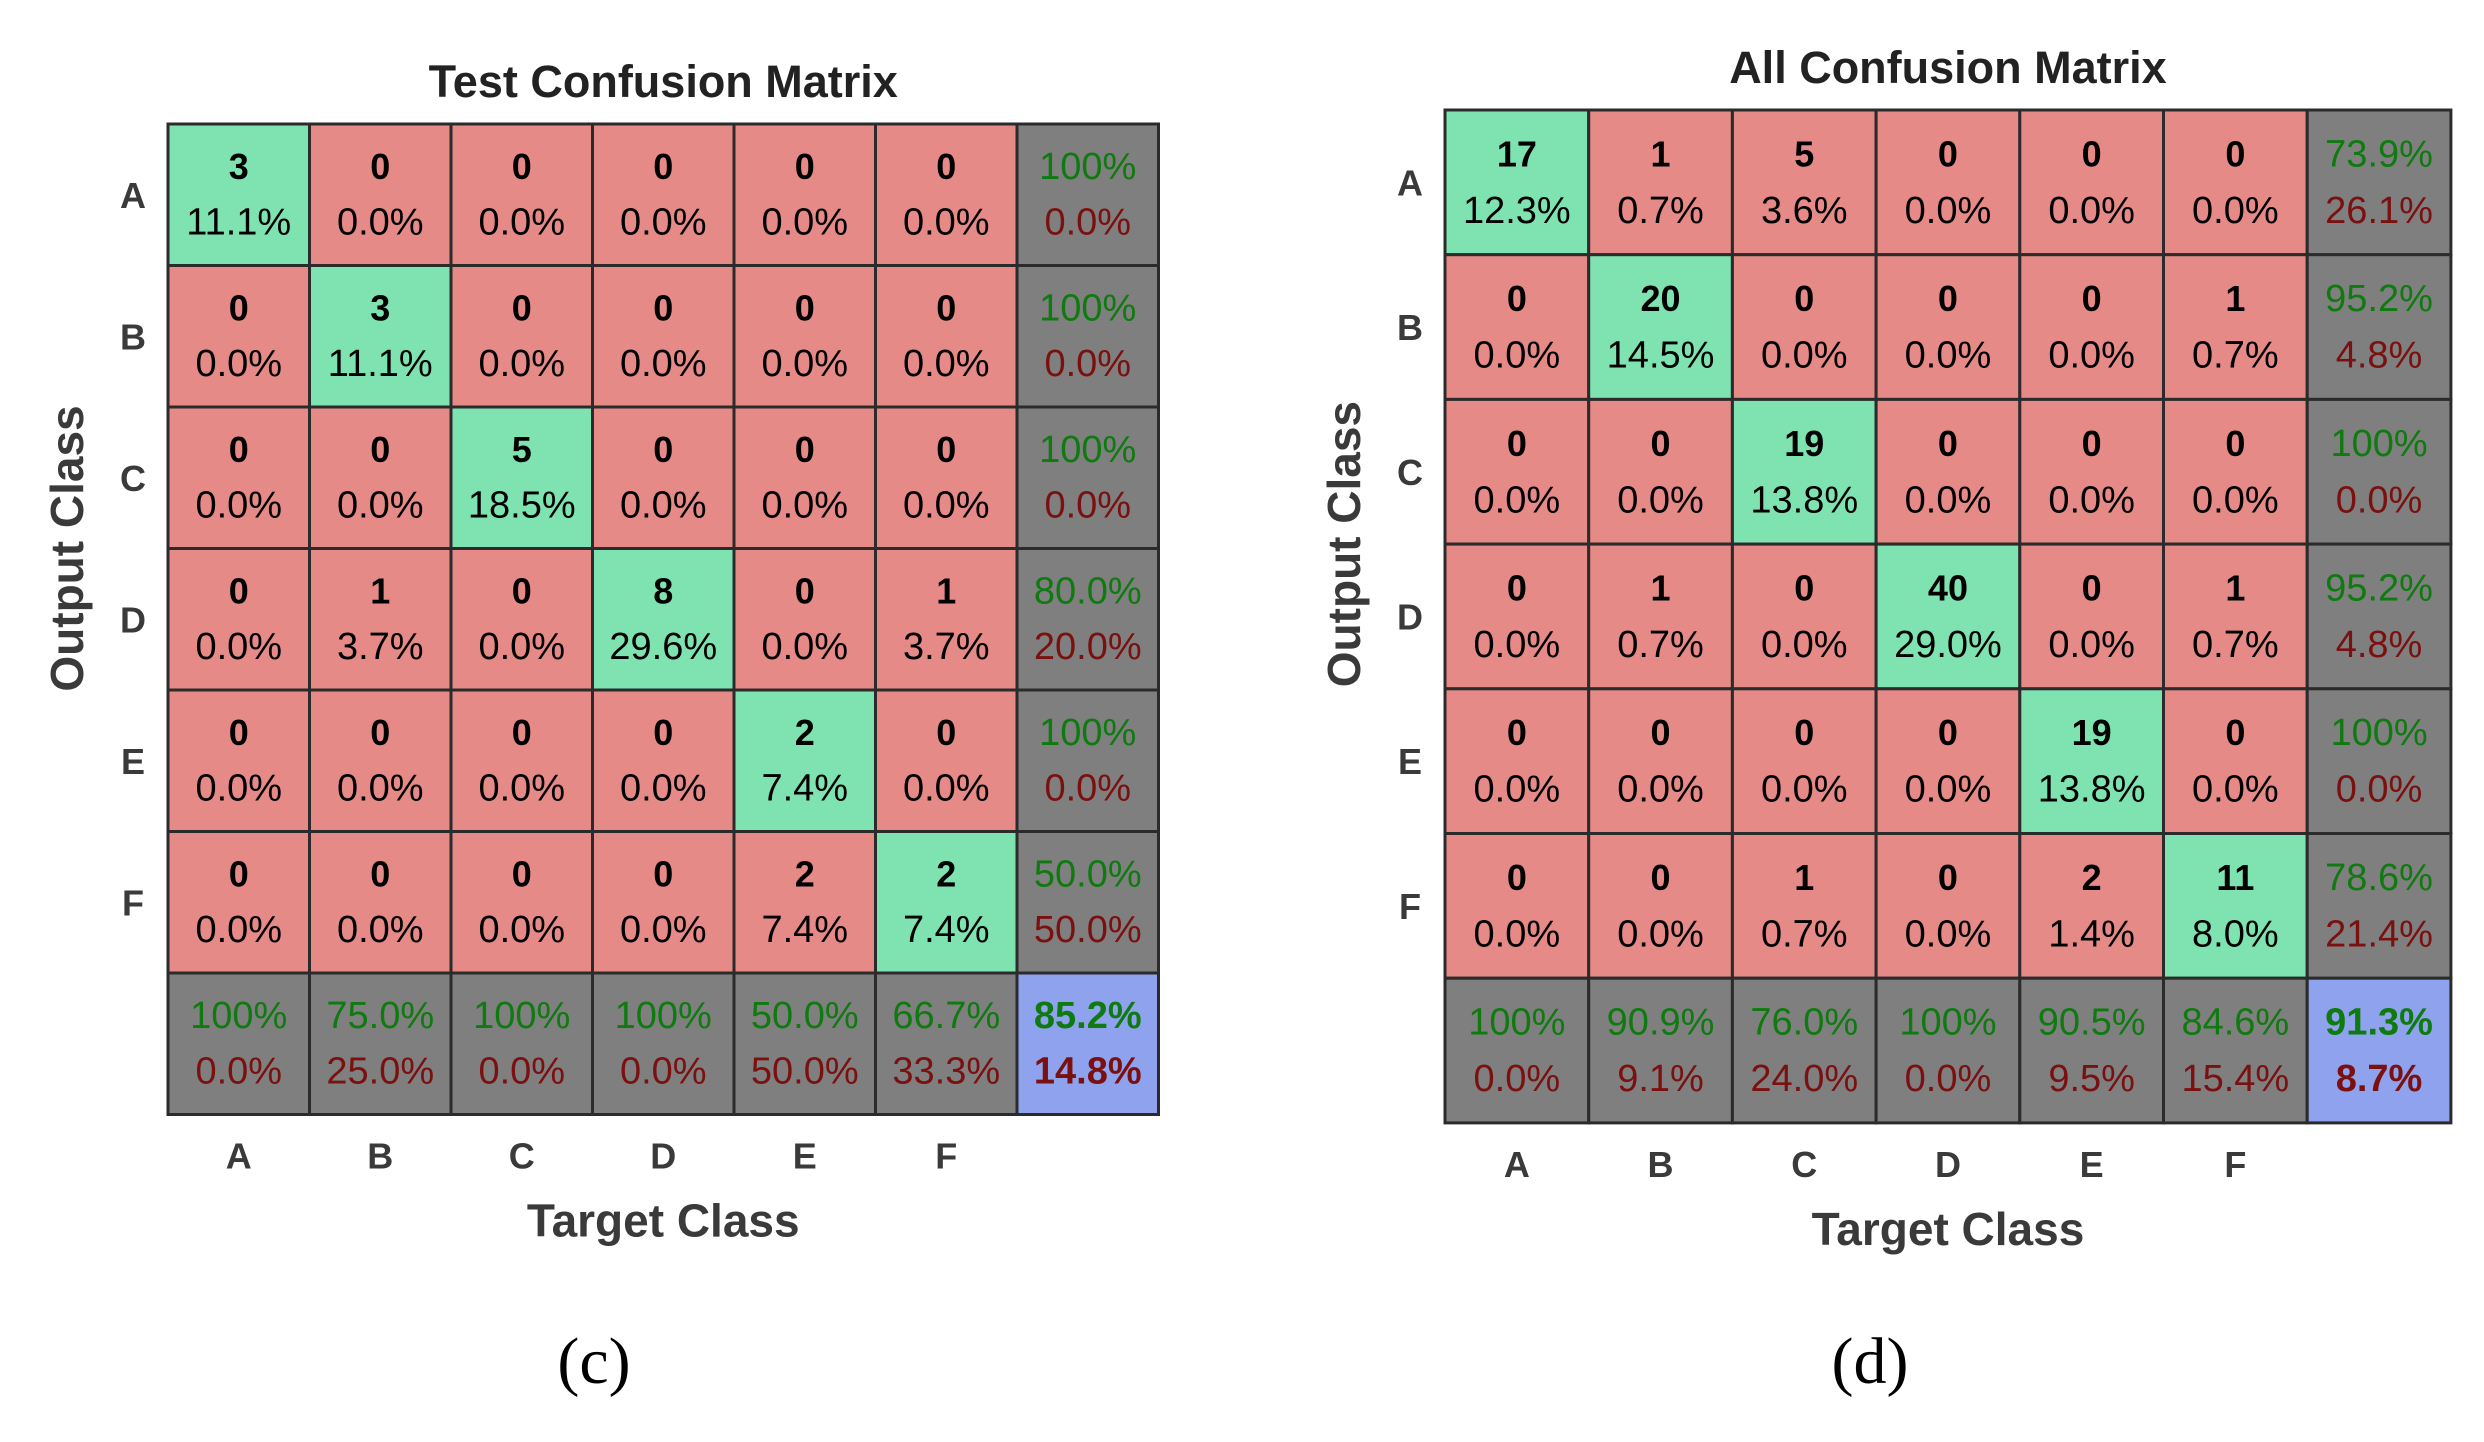  What do you see at coordinates (380, 1071) in the screenshot?
I see `column-error: 25.0%` at bounding box center [380, 1071].